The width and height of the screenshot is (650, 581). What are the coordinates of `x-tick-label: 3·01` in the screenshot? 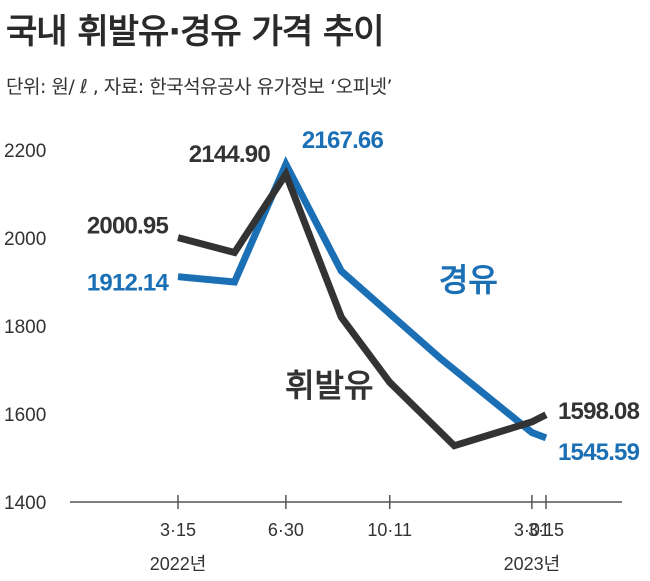 It's located at (532, 530).